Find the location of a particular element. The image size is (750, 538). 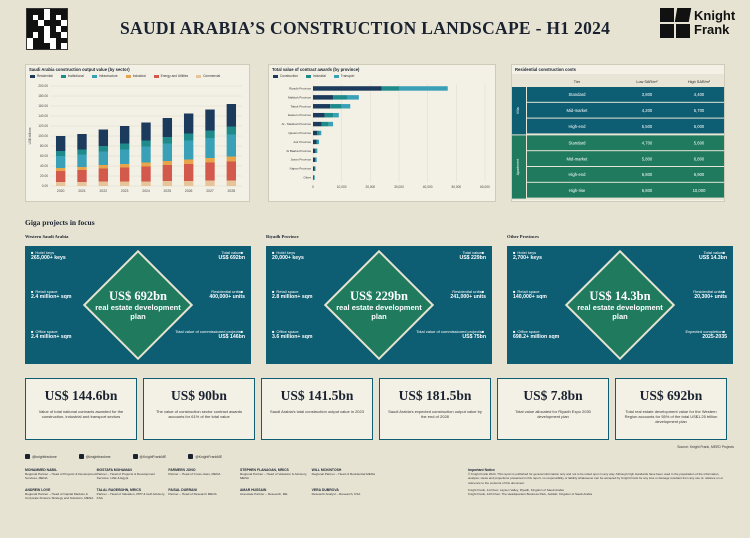

table-cell: 5,800 is located at coordinates (647, 158).